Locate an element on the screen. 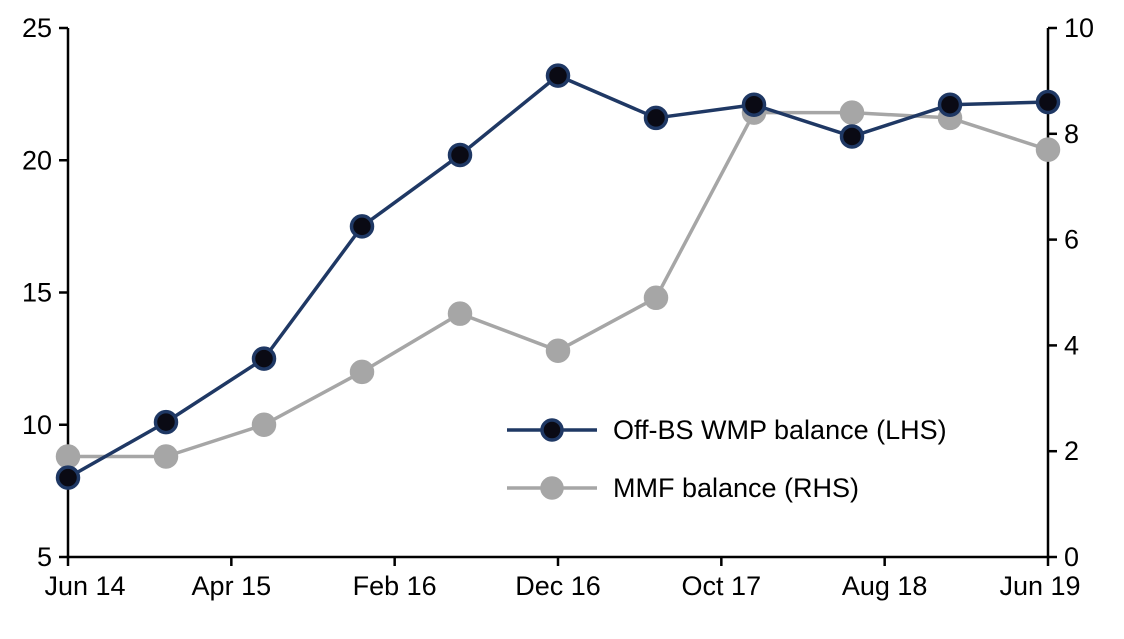 This screenshot has height=639, width=1124. y-right-tick-label: 4 is located at coordinates (1071, 345).